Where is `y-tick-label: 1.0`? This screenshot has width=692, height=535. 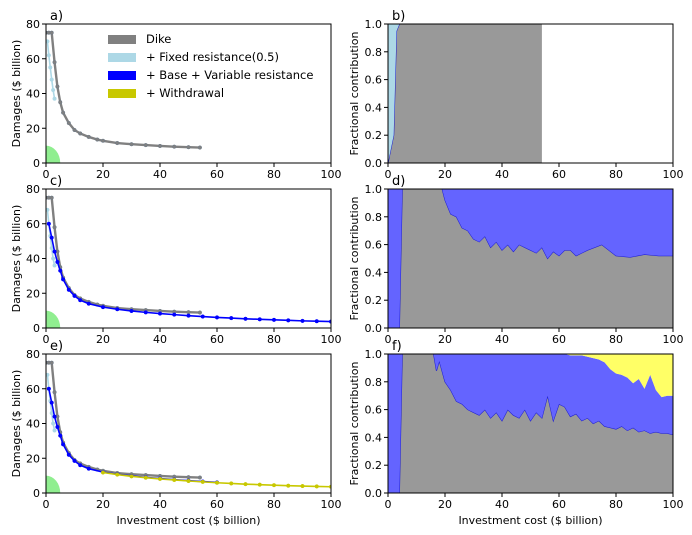
y-tick-label: 1.0 is located at coordinates (374, 354).